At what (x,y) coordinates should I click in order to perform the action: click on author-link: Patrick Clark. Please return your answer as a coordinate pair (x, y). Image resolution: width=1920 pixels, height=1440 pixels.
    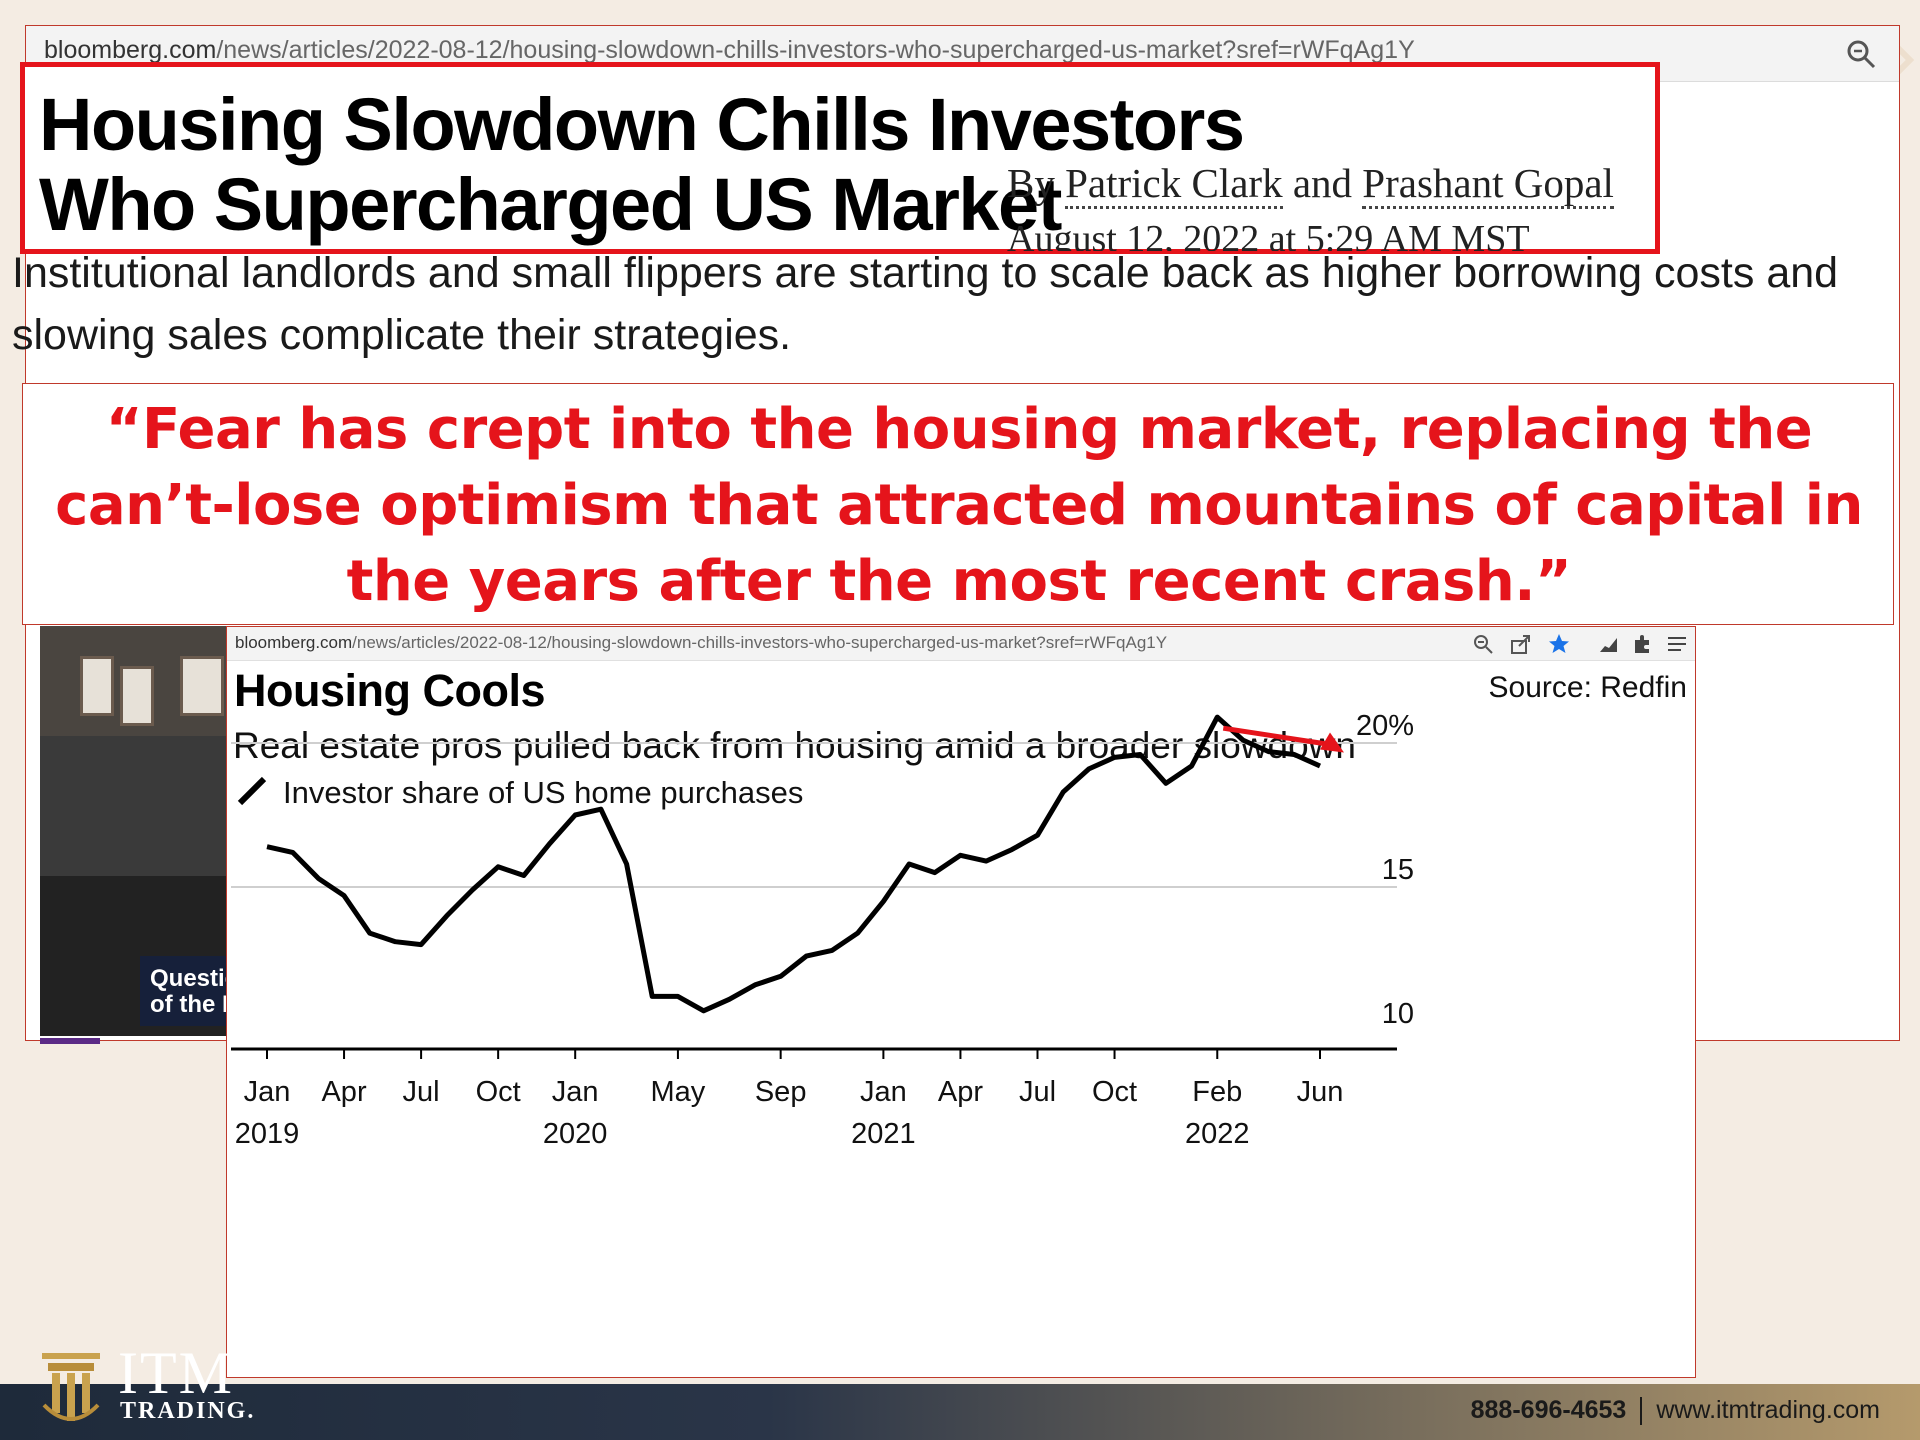
    Looking at the image, I should click on (1174, 184).